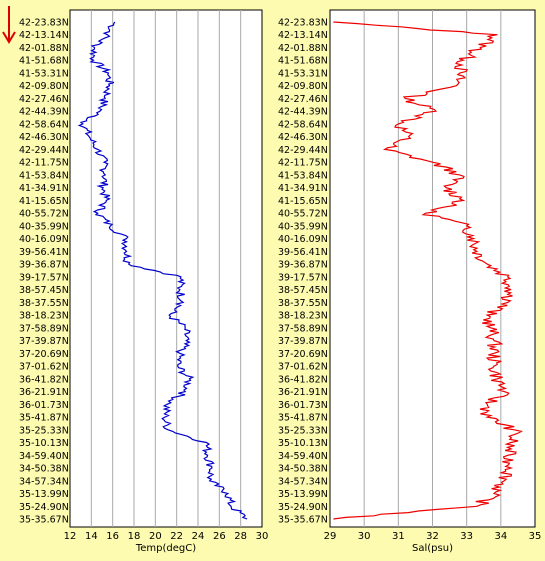 The width and height of the screenshot is (545, 561). I want to click on temp-y-tick-label: 39-36.87N, so click(44, 265).